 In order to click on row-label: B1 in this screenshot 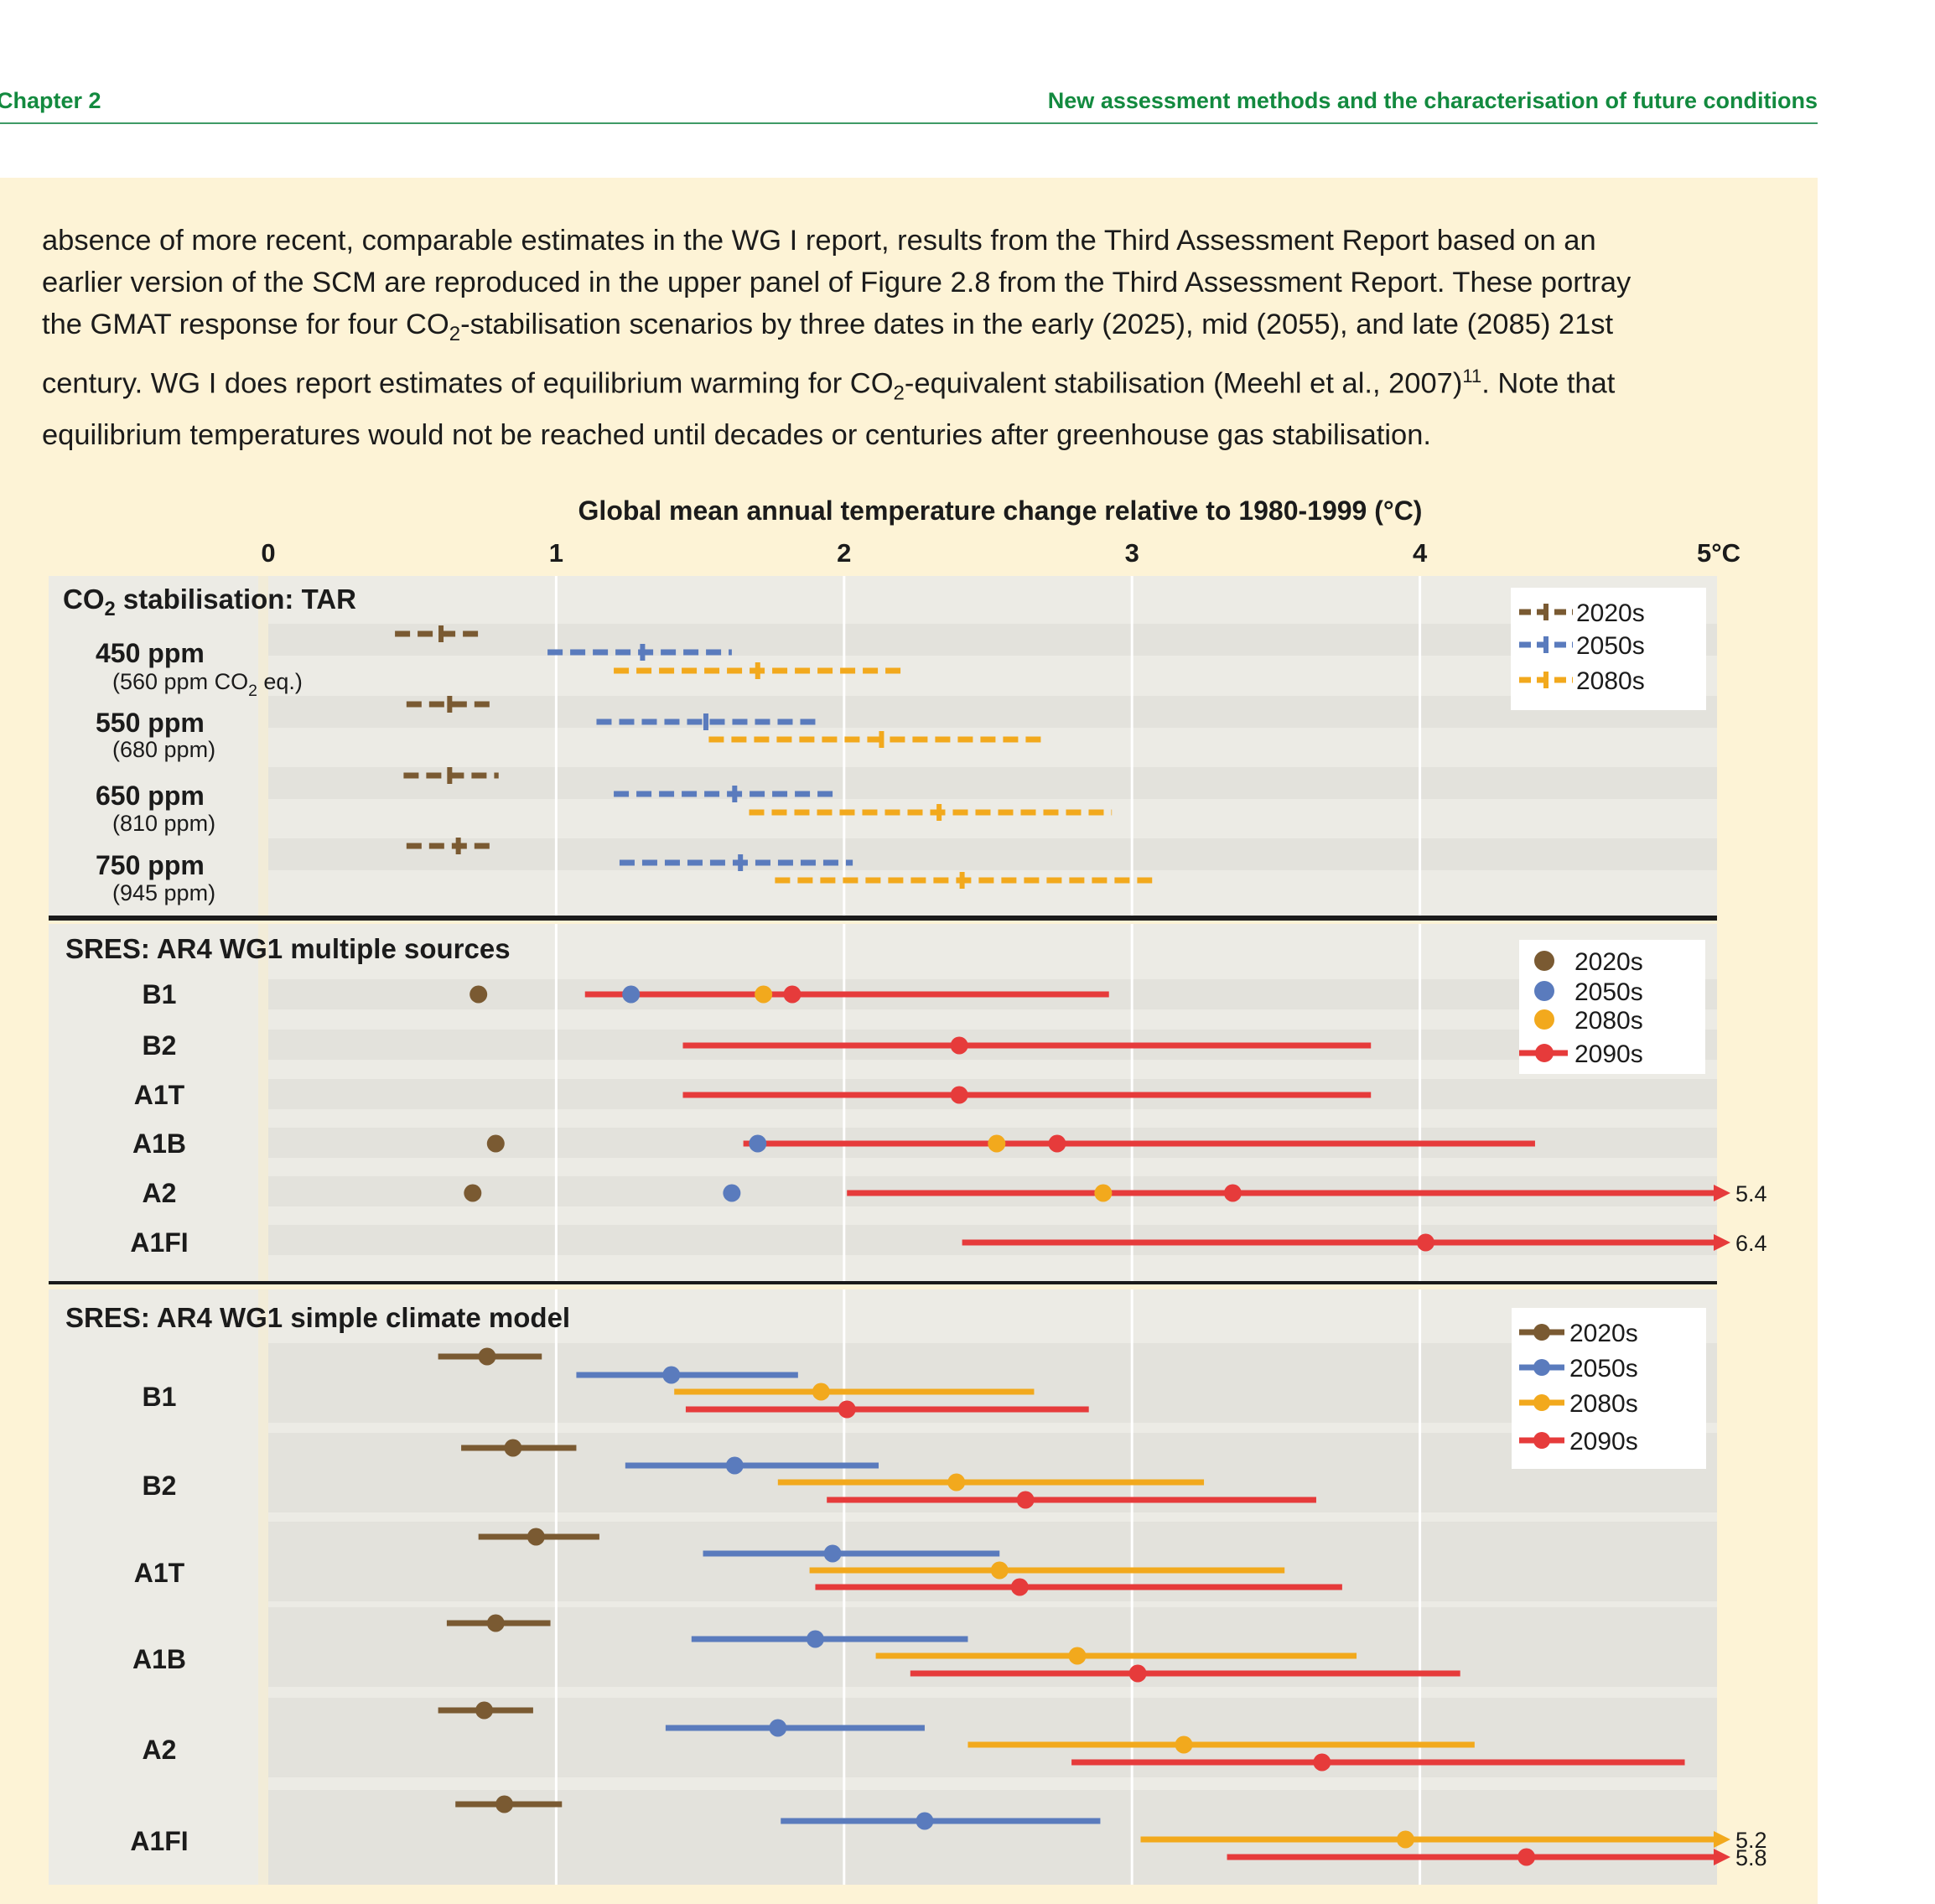, I will do `click(160, 1397)`.